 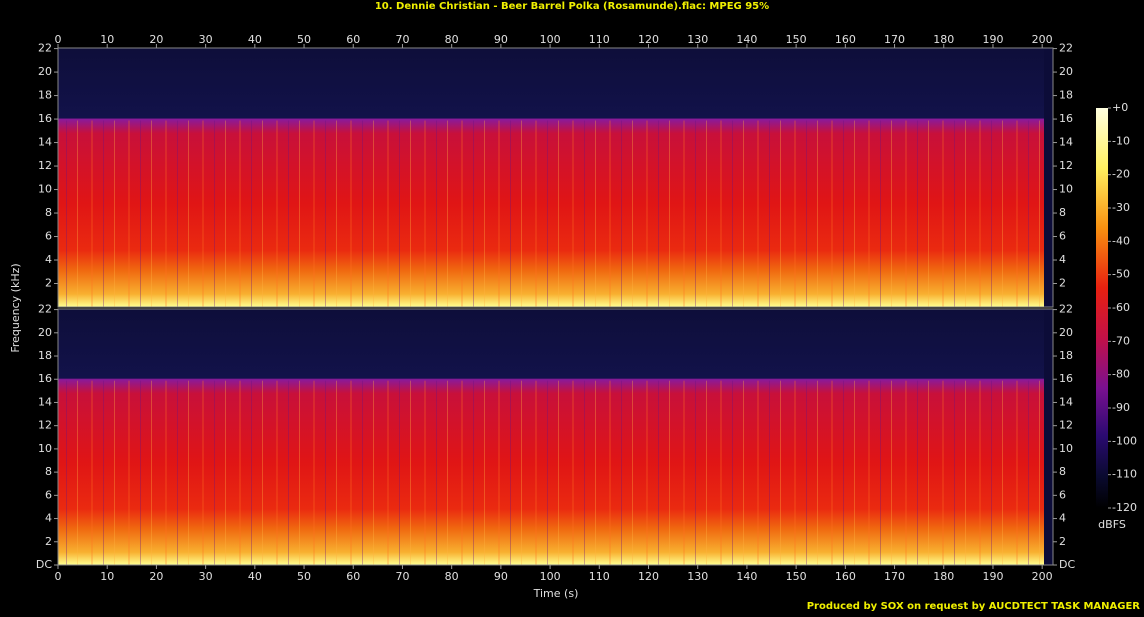 I want to click on colorbar-tick-label: -60, so click(x=1121, y=307).